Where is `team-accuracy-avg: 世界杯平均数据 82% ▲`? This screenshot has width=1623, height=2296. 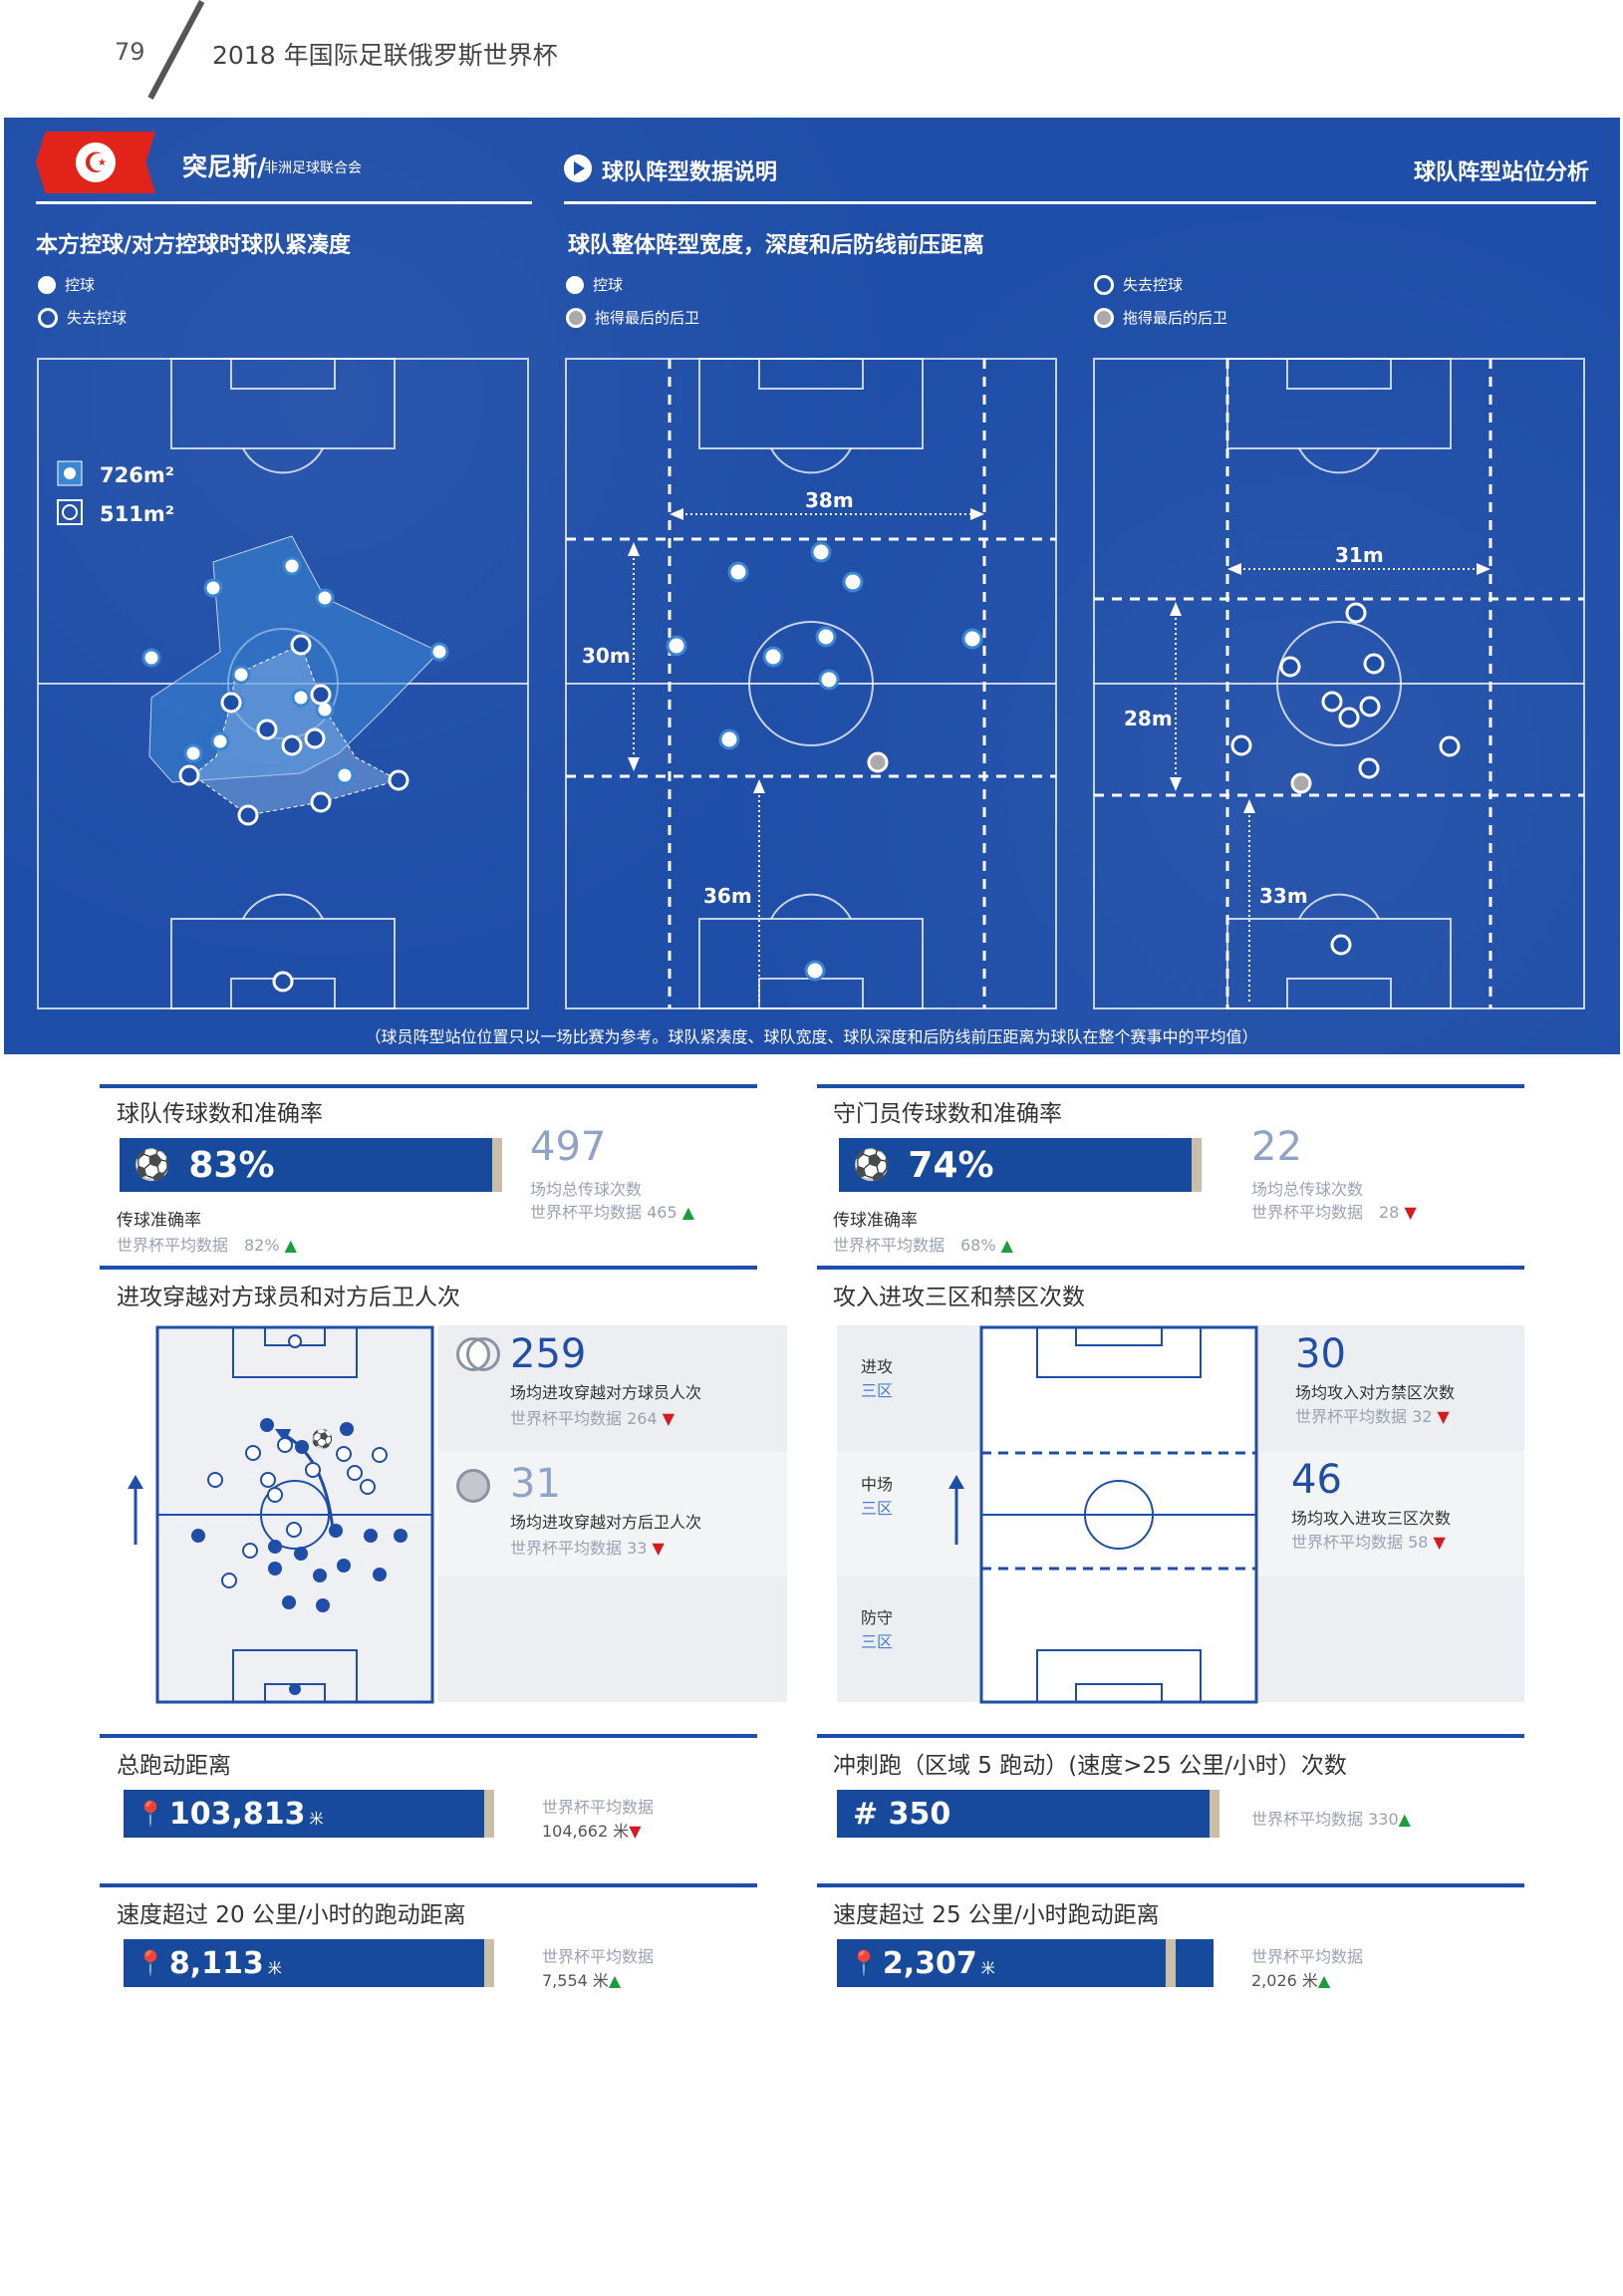
team-accuracy-avg: 世界杯平均数据 82% ▲ is located at coordinates (207, 1245).